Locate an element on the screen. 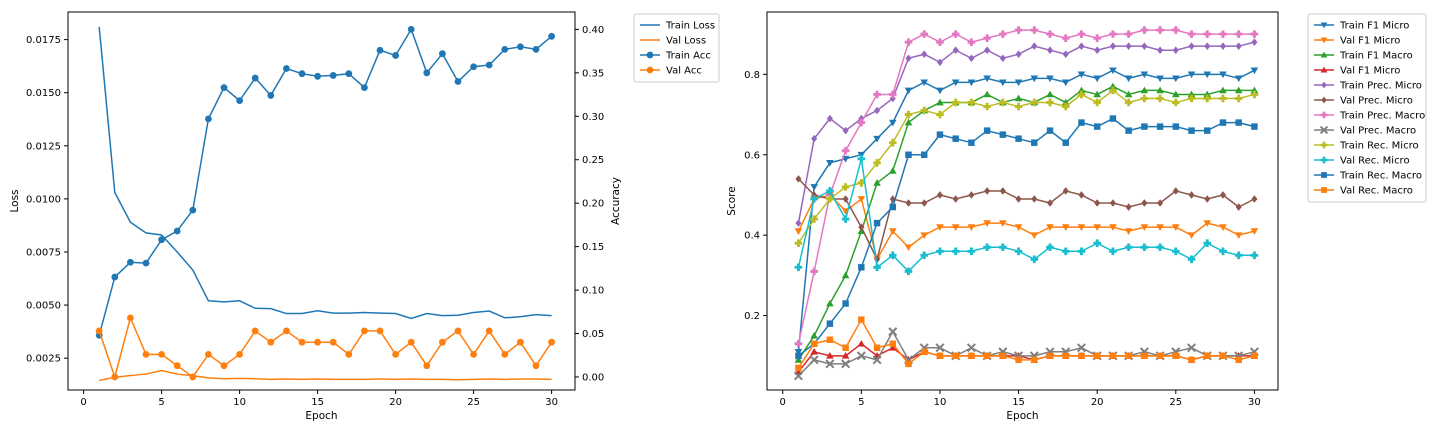  legend-label: Val F1 Micro is located at coordinates (1370, 71).